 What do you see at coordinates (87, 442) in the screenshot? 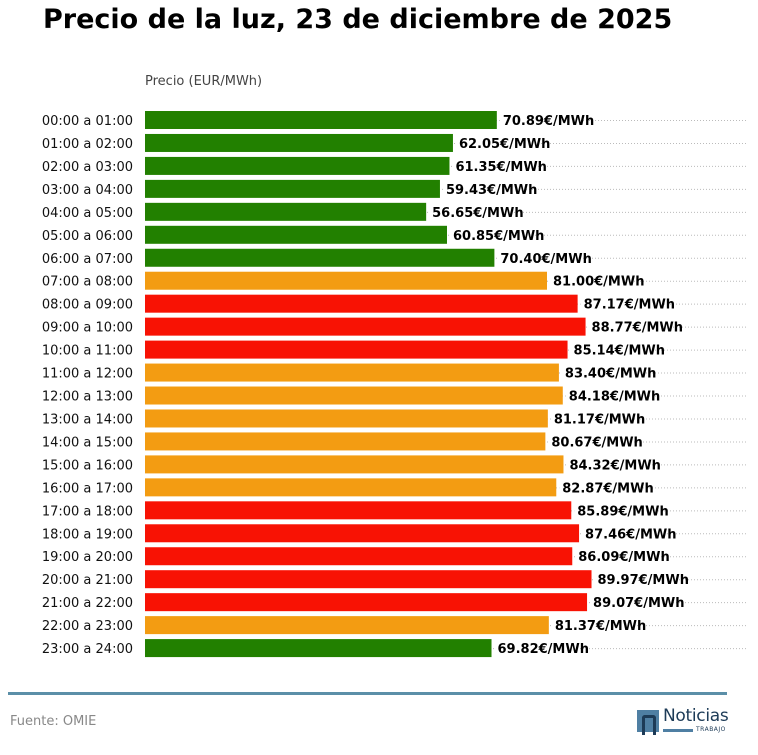
I see `y-tick-label: 14:00 a 15:00` at bounding box center [87, 442].